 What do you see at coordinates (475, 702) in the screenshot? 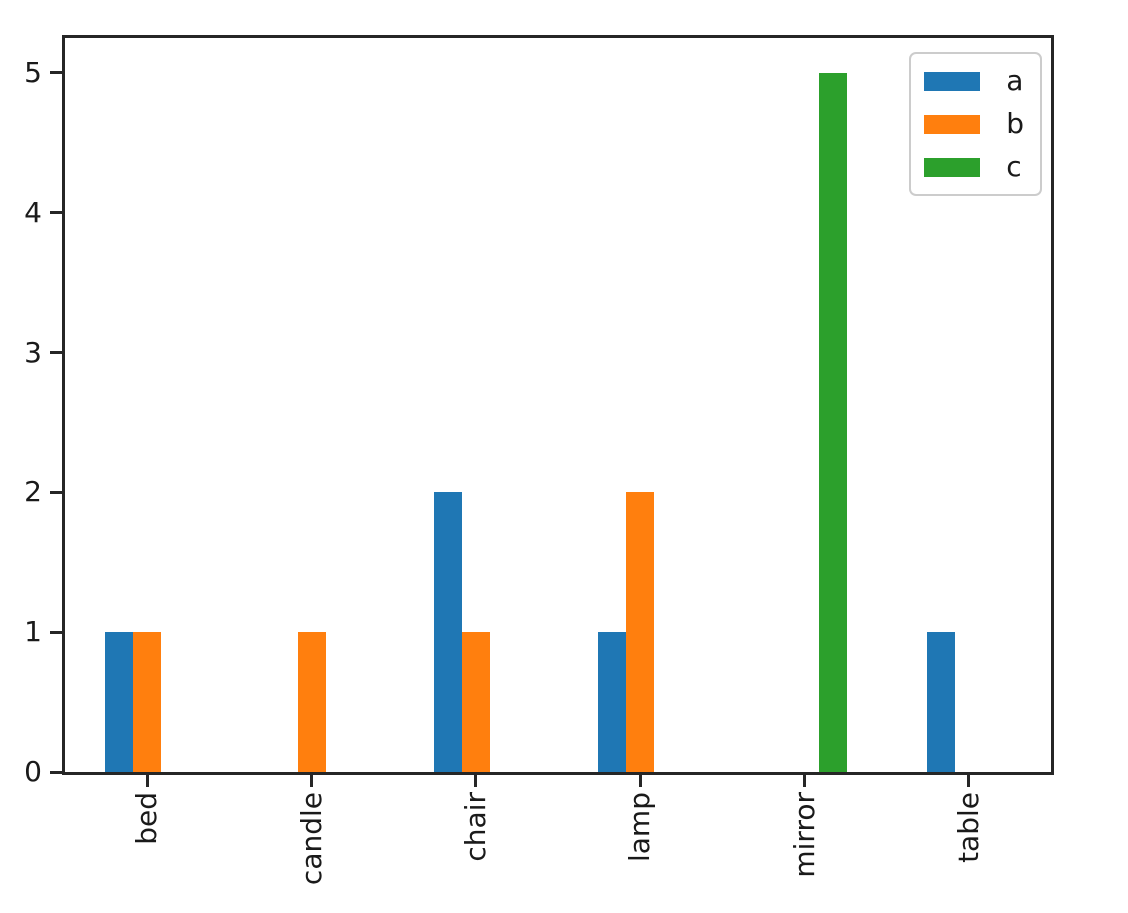
I see `bar-b-chair` at bounding box center [475, 702].